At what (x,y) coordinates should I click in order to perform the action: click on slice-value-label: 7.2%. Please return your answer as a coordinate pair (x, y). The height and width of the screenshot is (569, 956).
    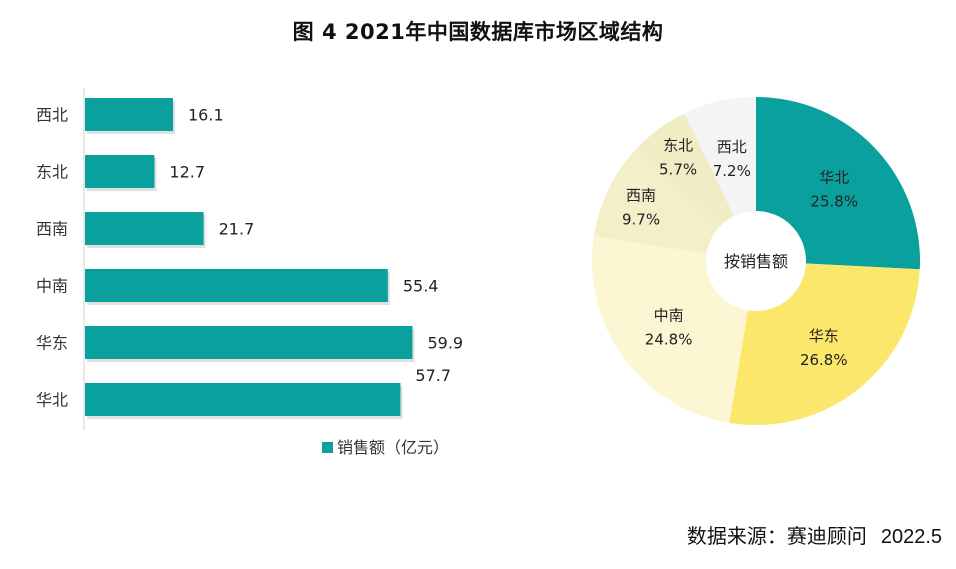
    Looking at the image, I should click on (732, 171).